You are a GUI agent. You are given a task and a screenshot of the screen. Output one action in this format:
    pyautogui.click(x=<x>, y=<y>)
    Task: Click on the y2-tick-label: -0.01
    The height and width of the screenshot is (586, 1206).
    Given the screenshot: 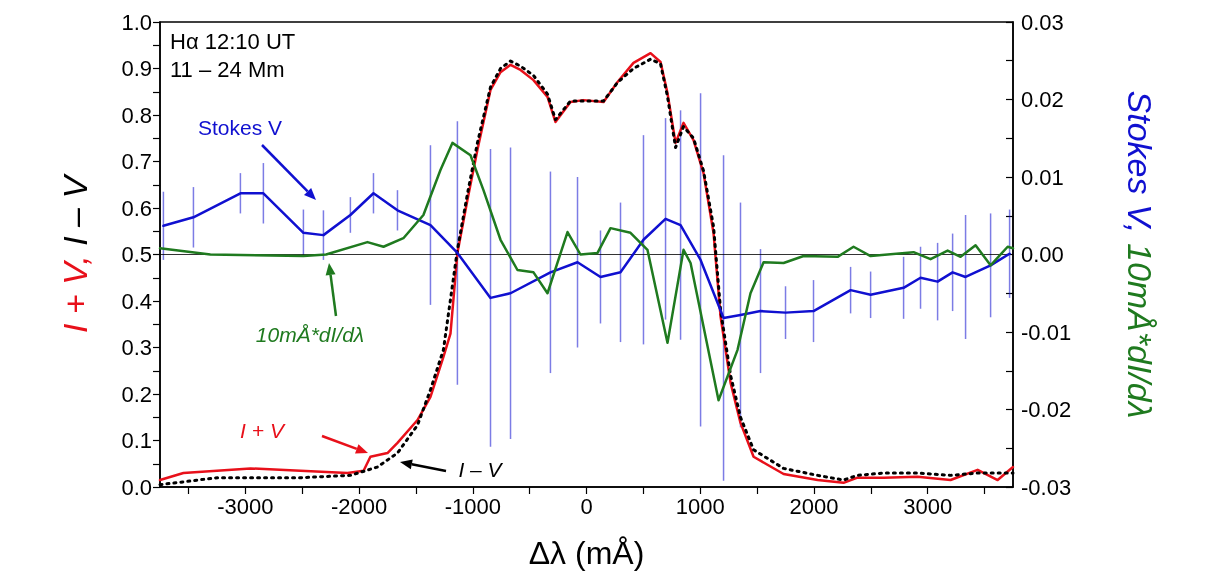 What is the action you would take?
    pyautogui.click(x=1046, y=332)
    